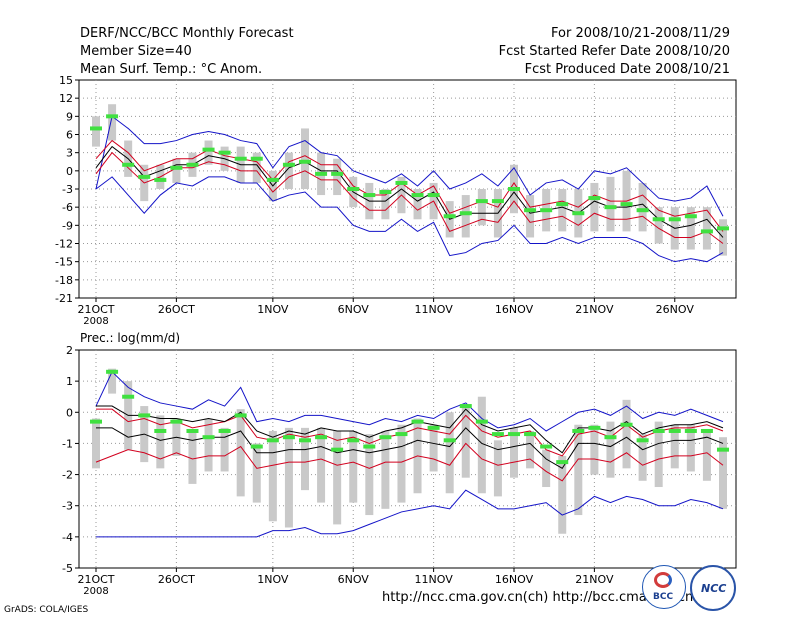 The image size is (800, 618). I want to click on prec-line-max, so click(409, 401).